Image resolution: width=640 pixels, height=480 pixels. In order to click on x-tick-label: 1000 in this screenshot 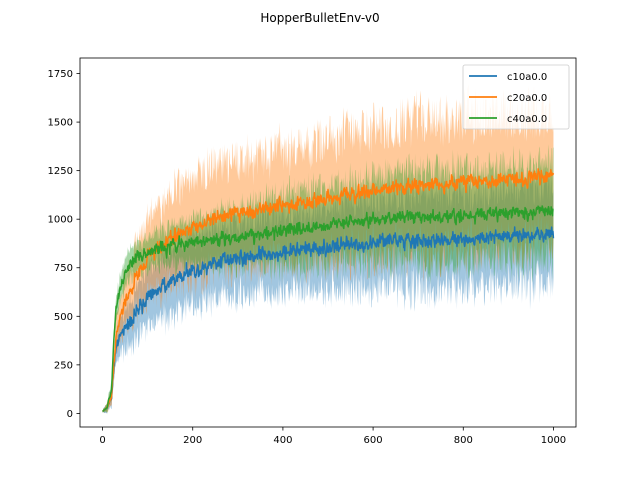, I will do `click(553, 440)`.